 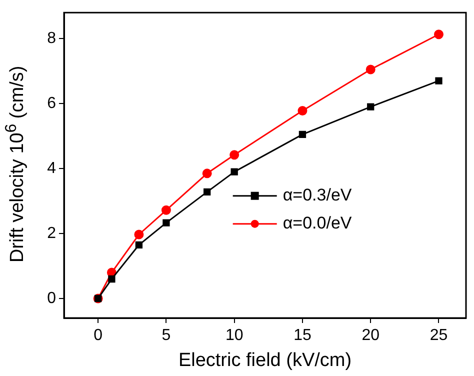 I want to click on y-tick-label: 0, so click(x=51, y=298).